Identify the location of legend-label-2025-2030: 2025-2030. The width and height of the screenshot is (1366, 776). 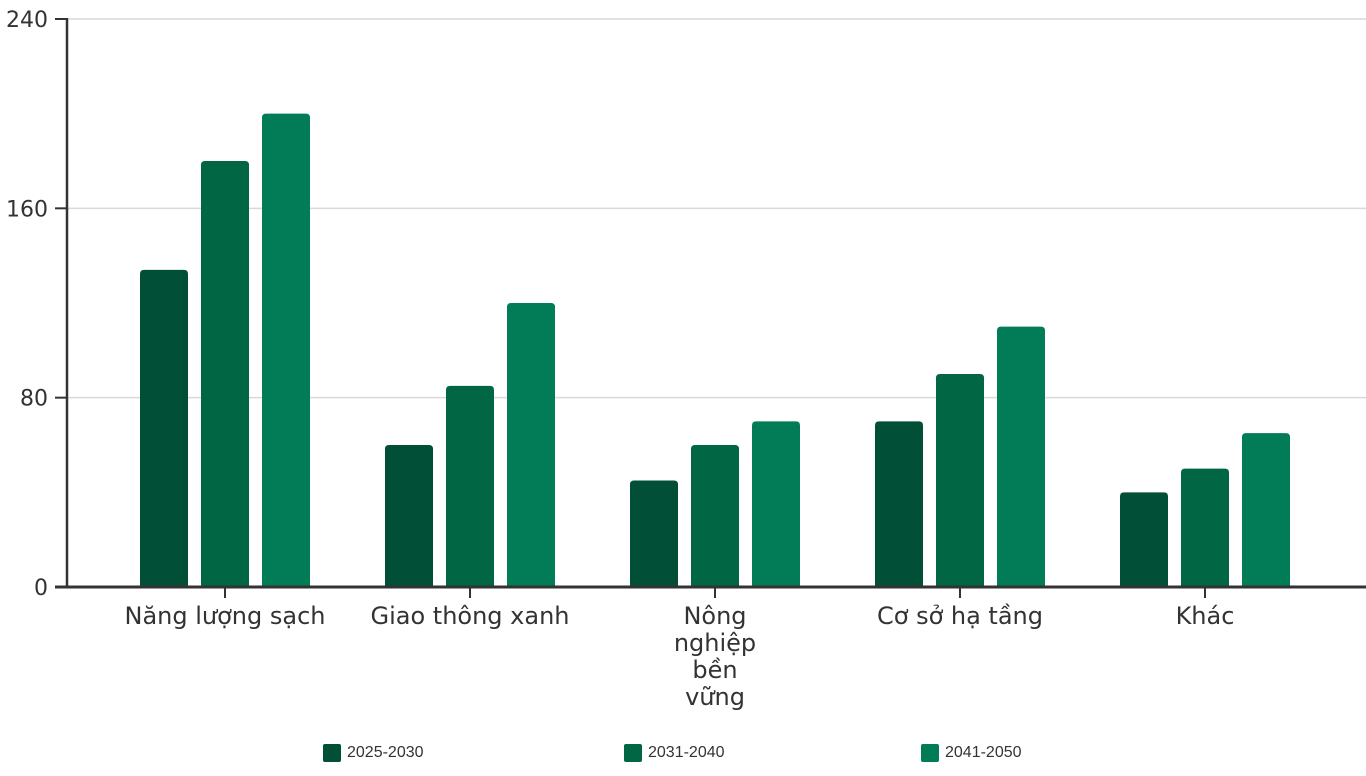
(385, 752).